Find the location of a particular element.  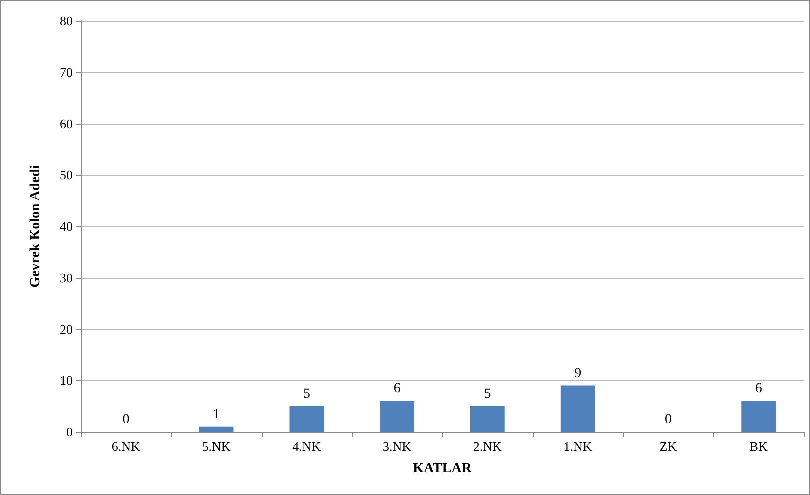

y-tick-label: 0 is located at coordinates (69, 432).